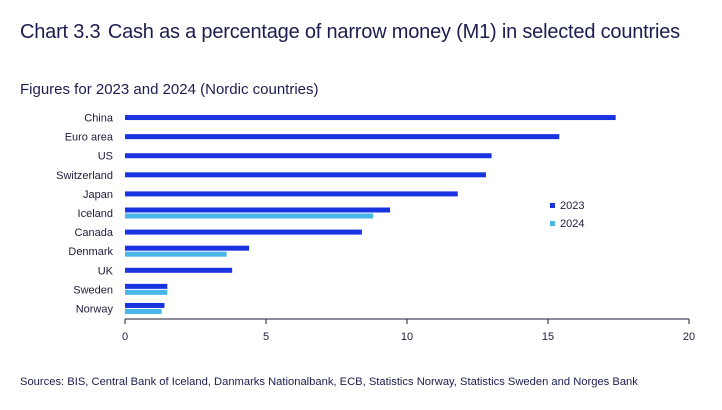 Image resolution: width=722 pixels, height=410 pixels. What do you see at coordinates (99, 119) in the screenshot?
I see `category-label: China` at bounding box center [99, 119].